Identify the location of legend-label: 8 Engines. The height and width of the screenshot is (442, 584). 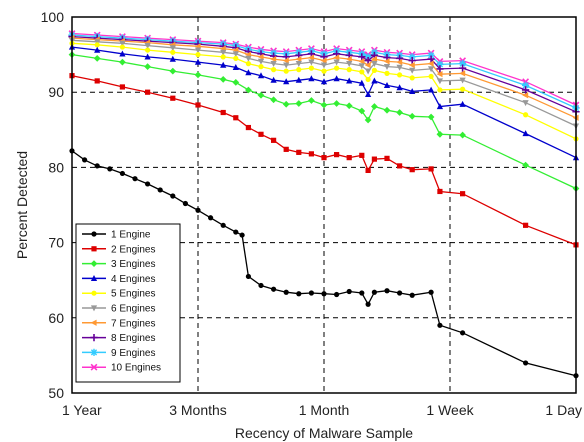
(133, 338).